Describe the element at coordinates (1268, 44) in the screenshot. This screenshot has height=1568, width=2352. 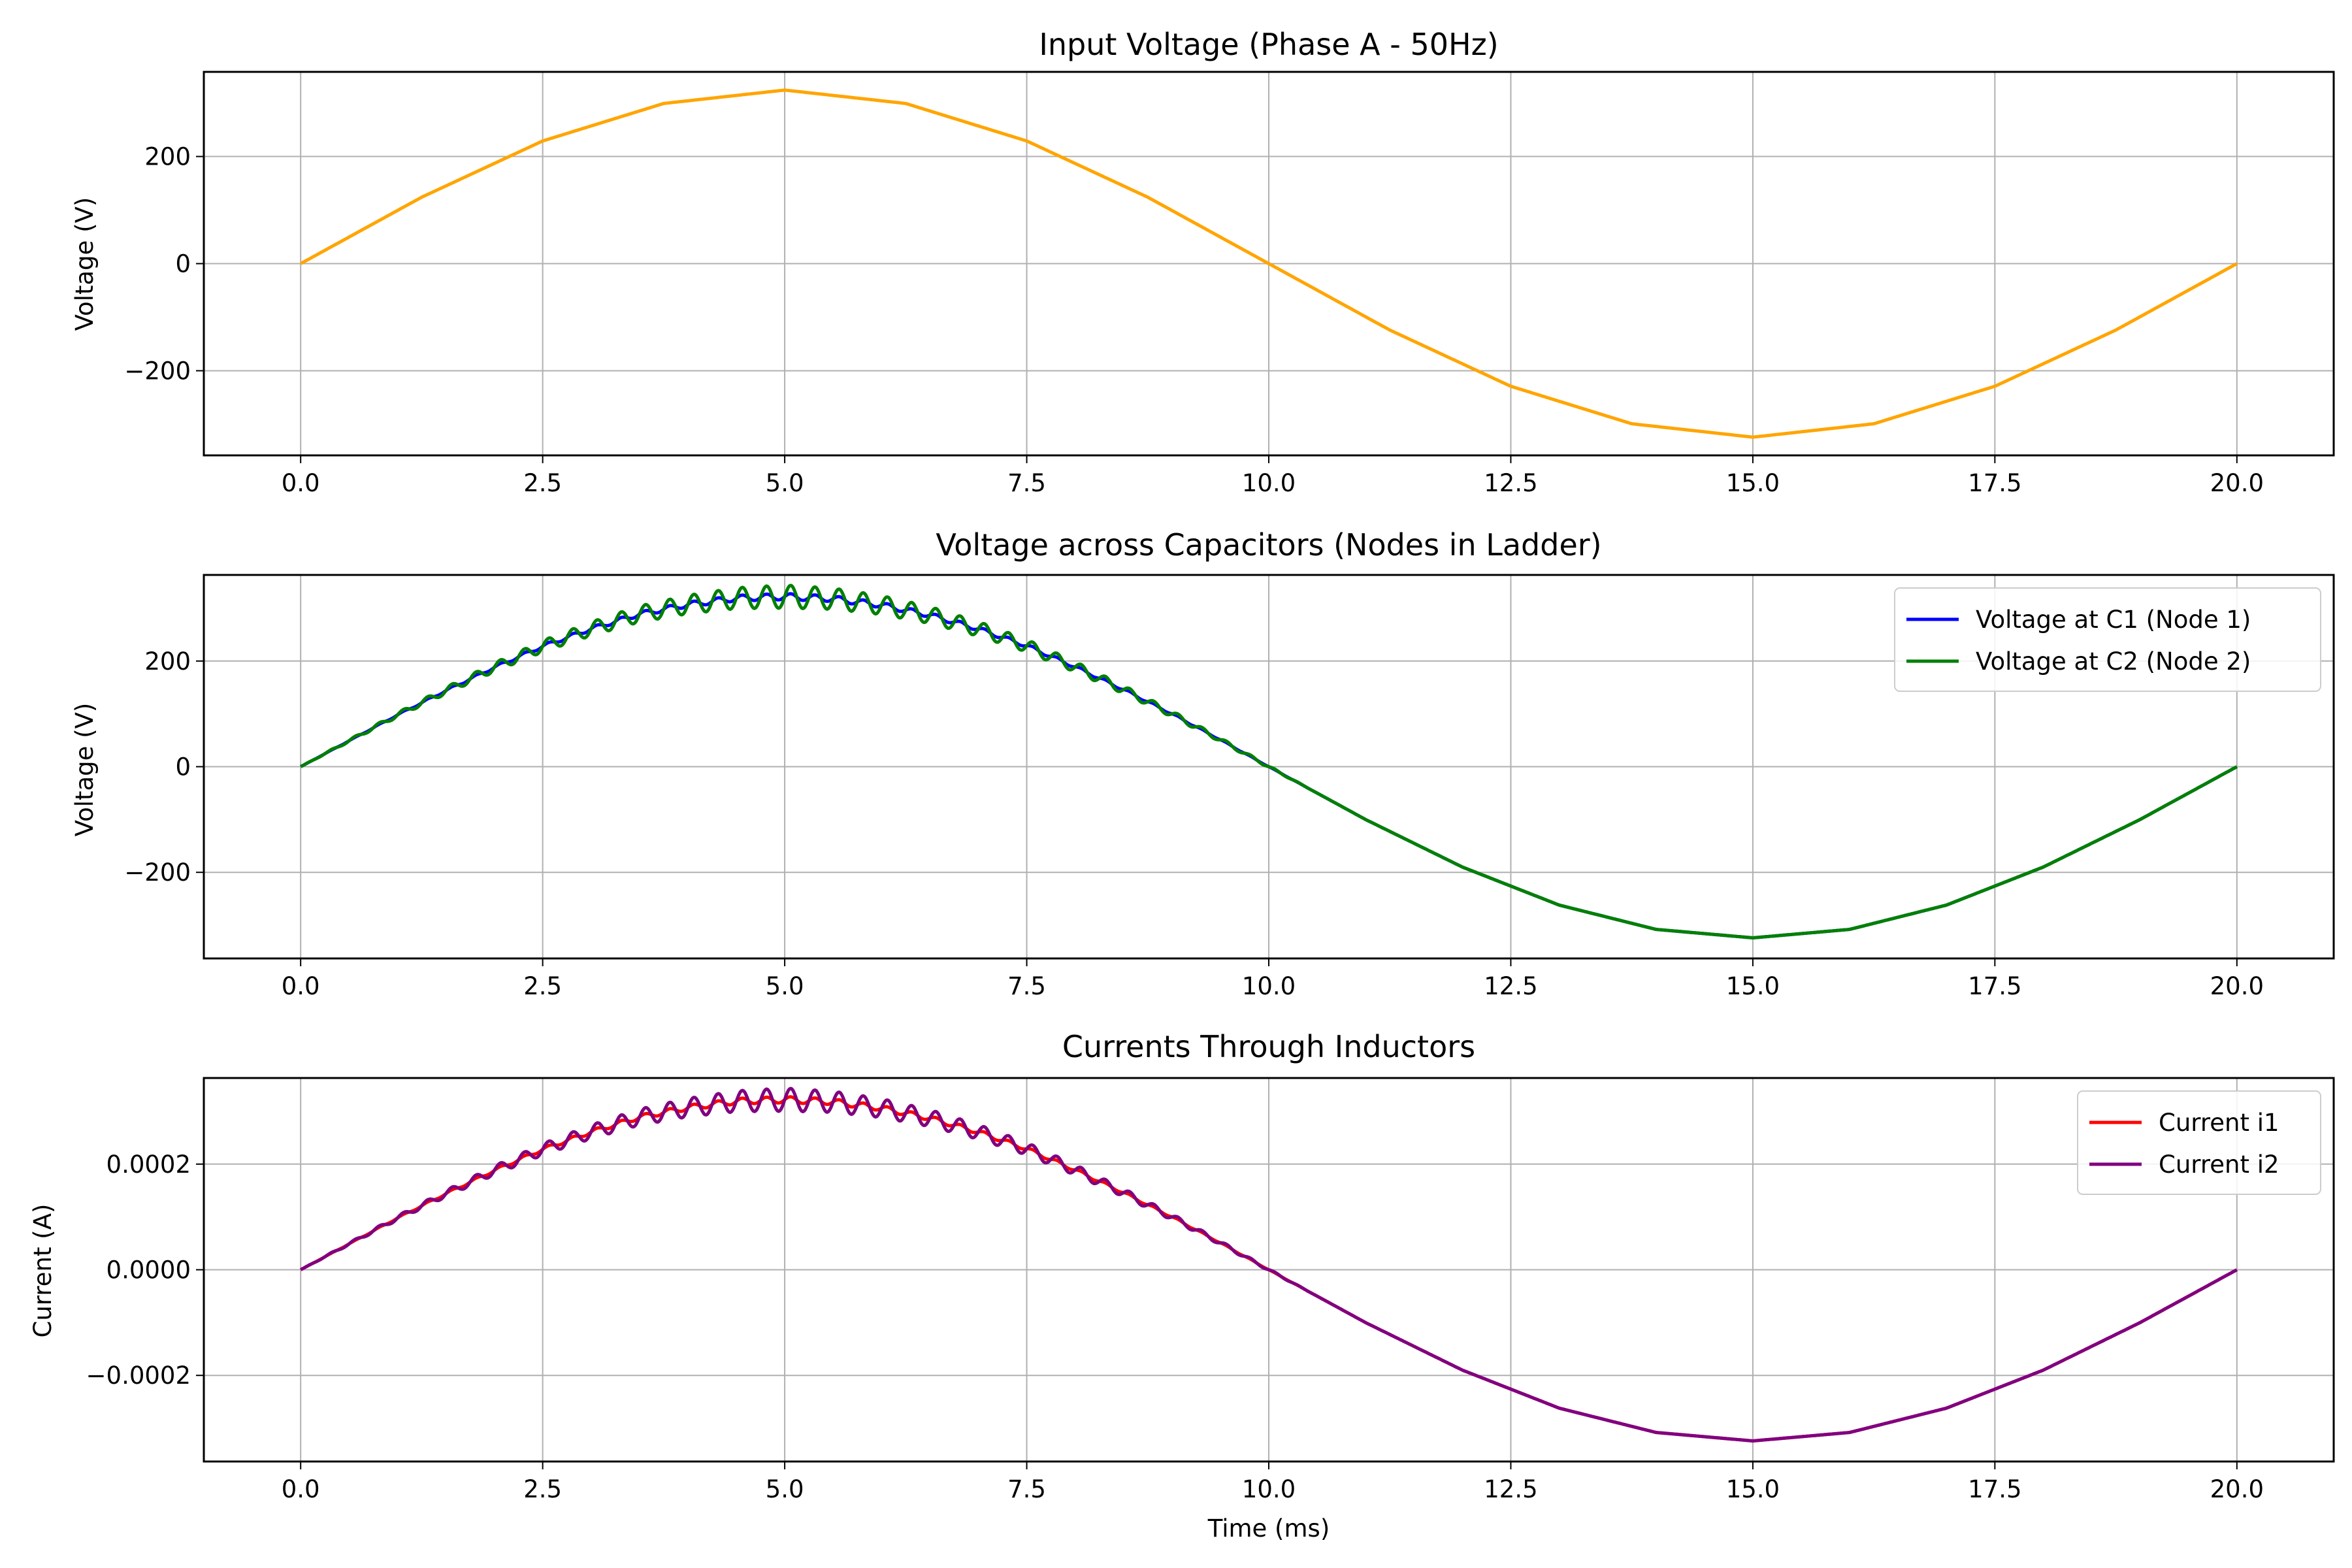
I see `chart-title: Input Voltage (Phase A - 50Hz)` at that location.